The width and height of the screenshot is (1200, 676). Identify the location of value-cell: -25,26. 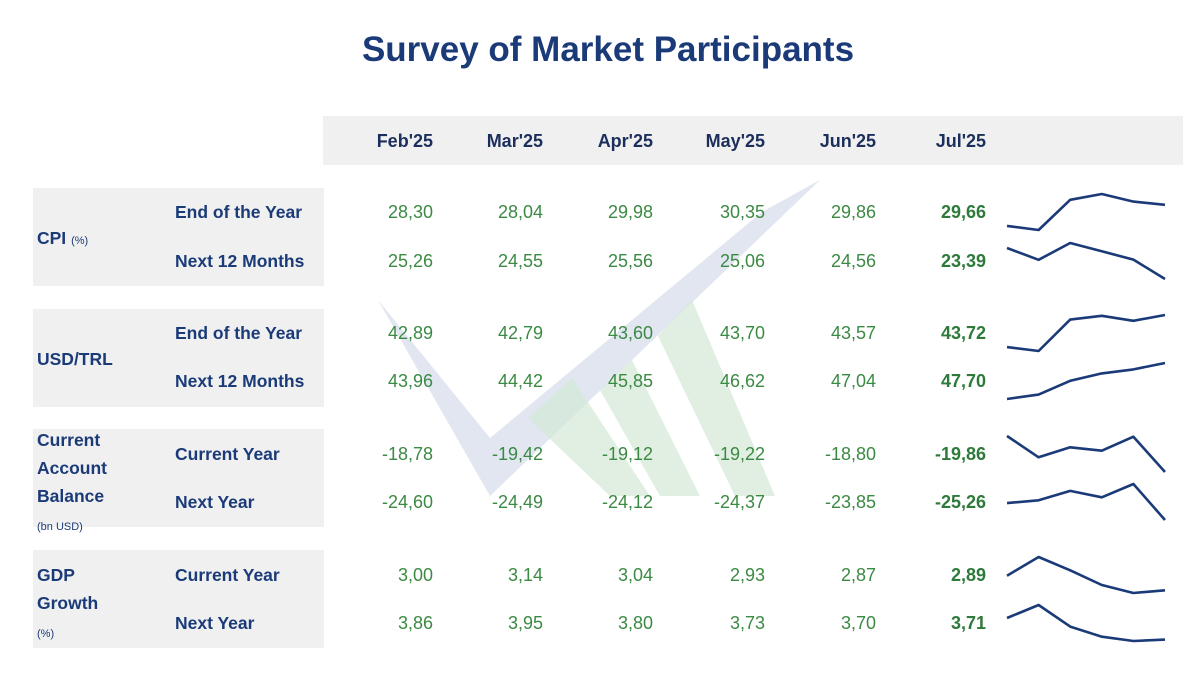
(960, 502).